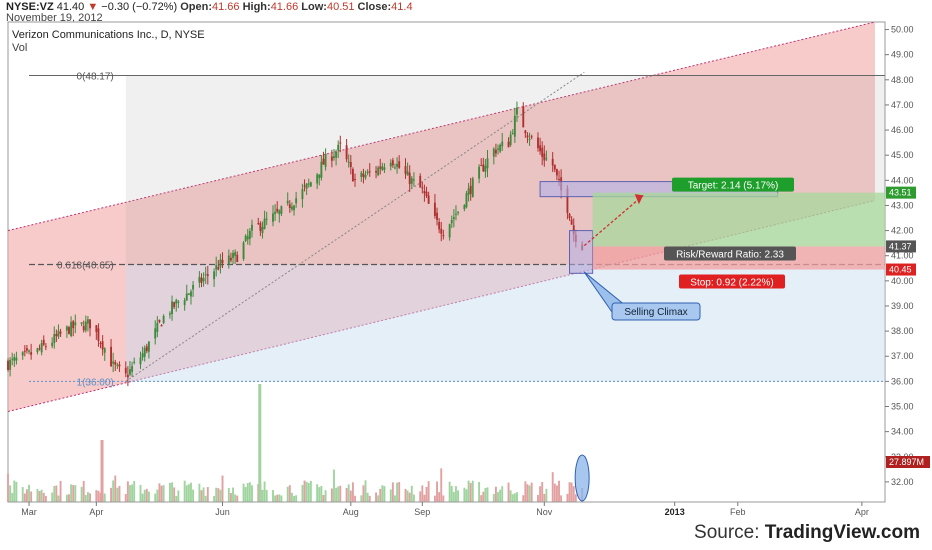 Image resolution: width=932 pixels, height=550 pixels. Describe the element at coordinates (85, 266) in the screenshot. I see `fib-label: 0.618(40.65)` at that location.